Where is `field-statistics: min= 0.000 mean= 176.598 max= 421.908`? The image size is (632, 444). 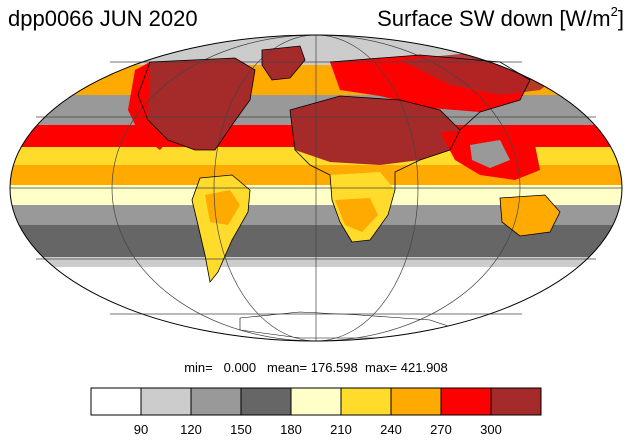 field-statistics: min= 0.000 mean= 176.598 max= 421.908 is located at coordinates (316, 367).